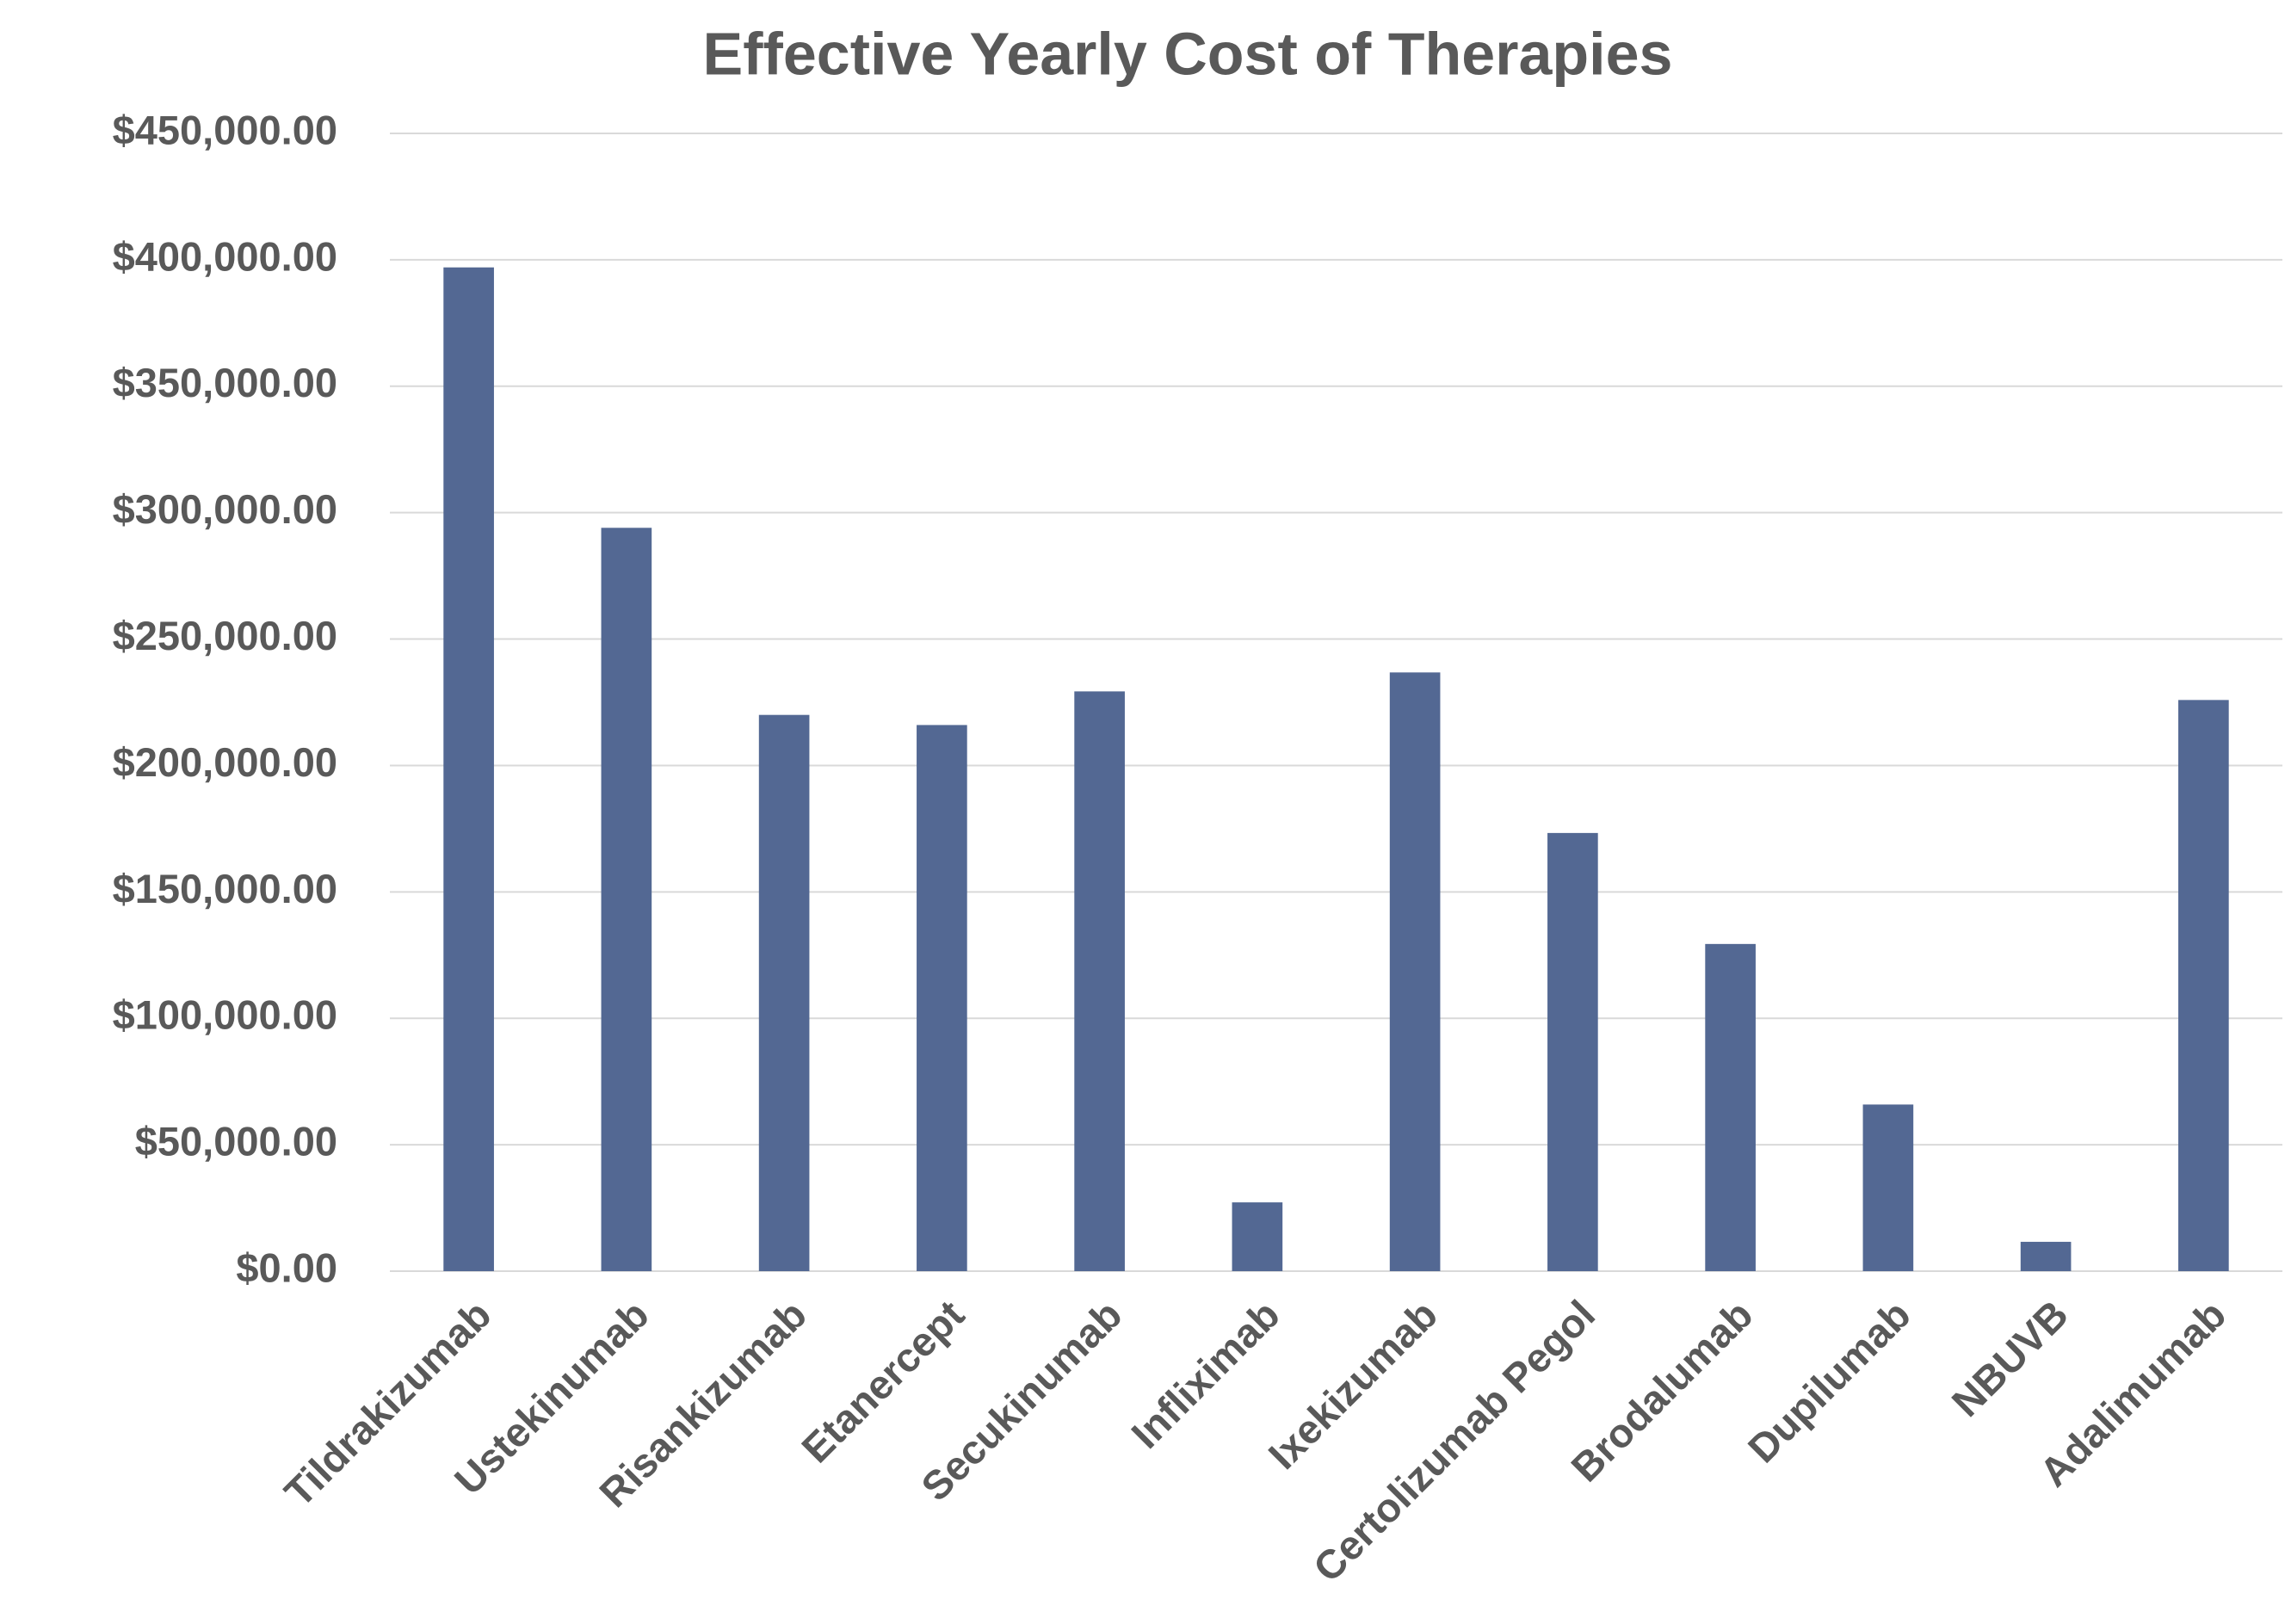 This screenshot has height=1624, width=2291. What do you see at coordinates (225, 635) in the screenshot?
I see `y-tick-label: $250,000.00` at bounding box center [225, 635].